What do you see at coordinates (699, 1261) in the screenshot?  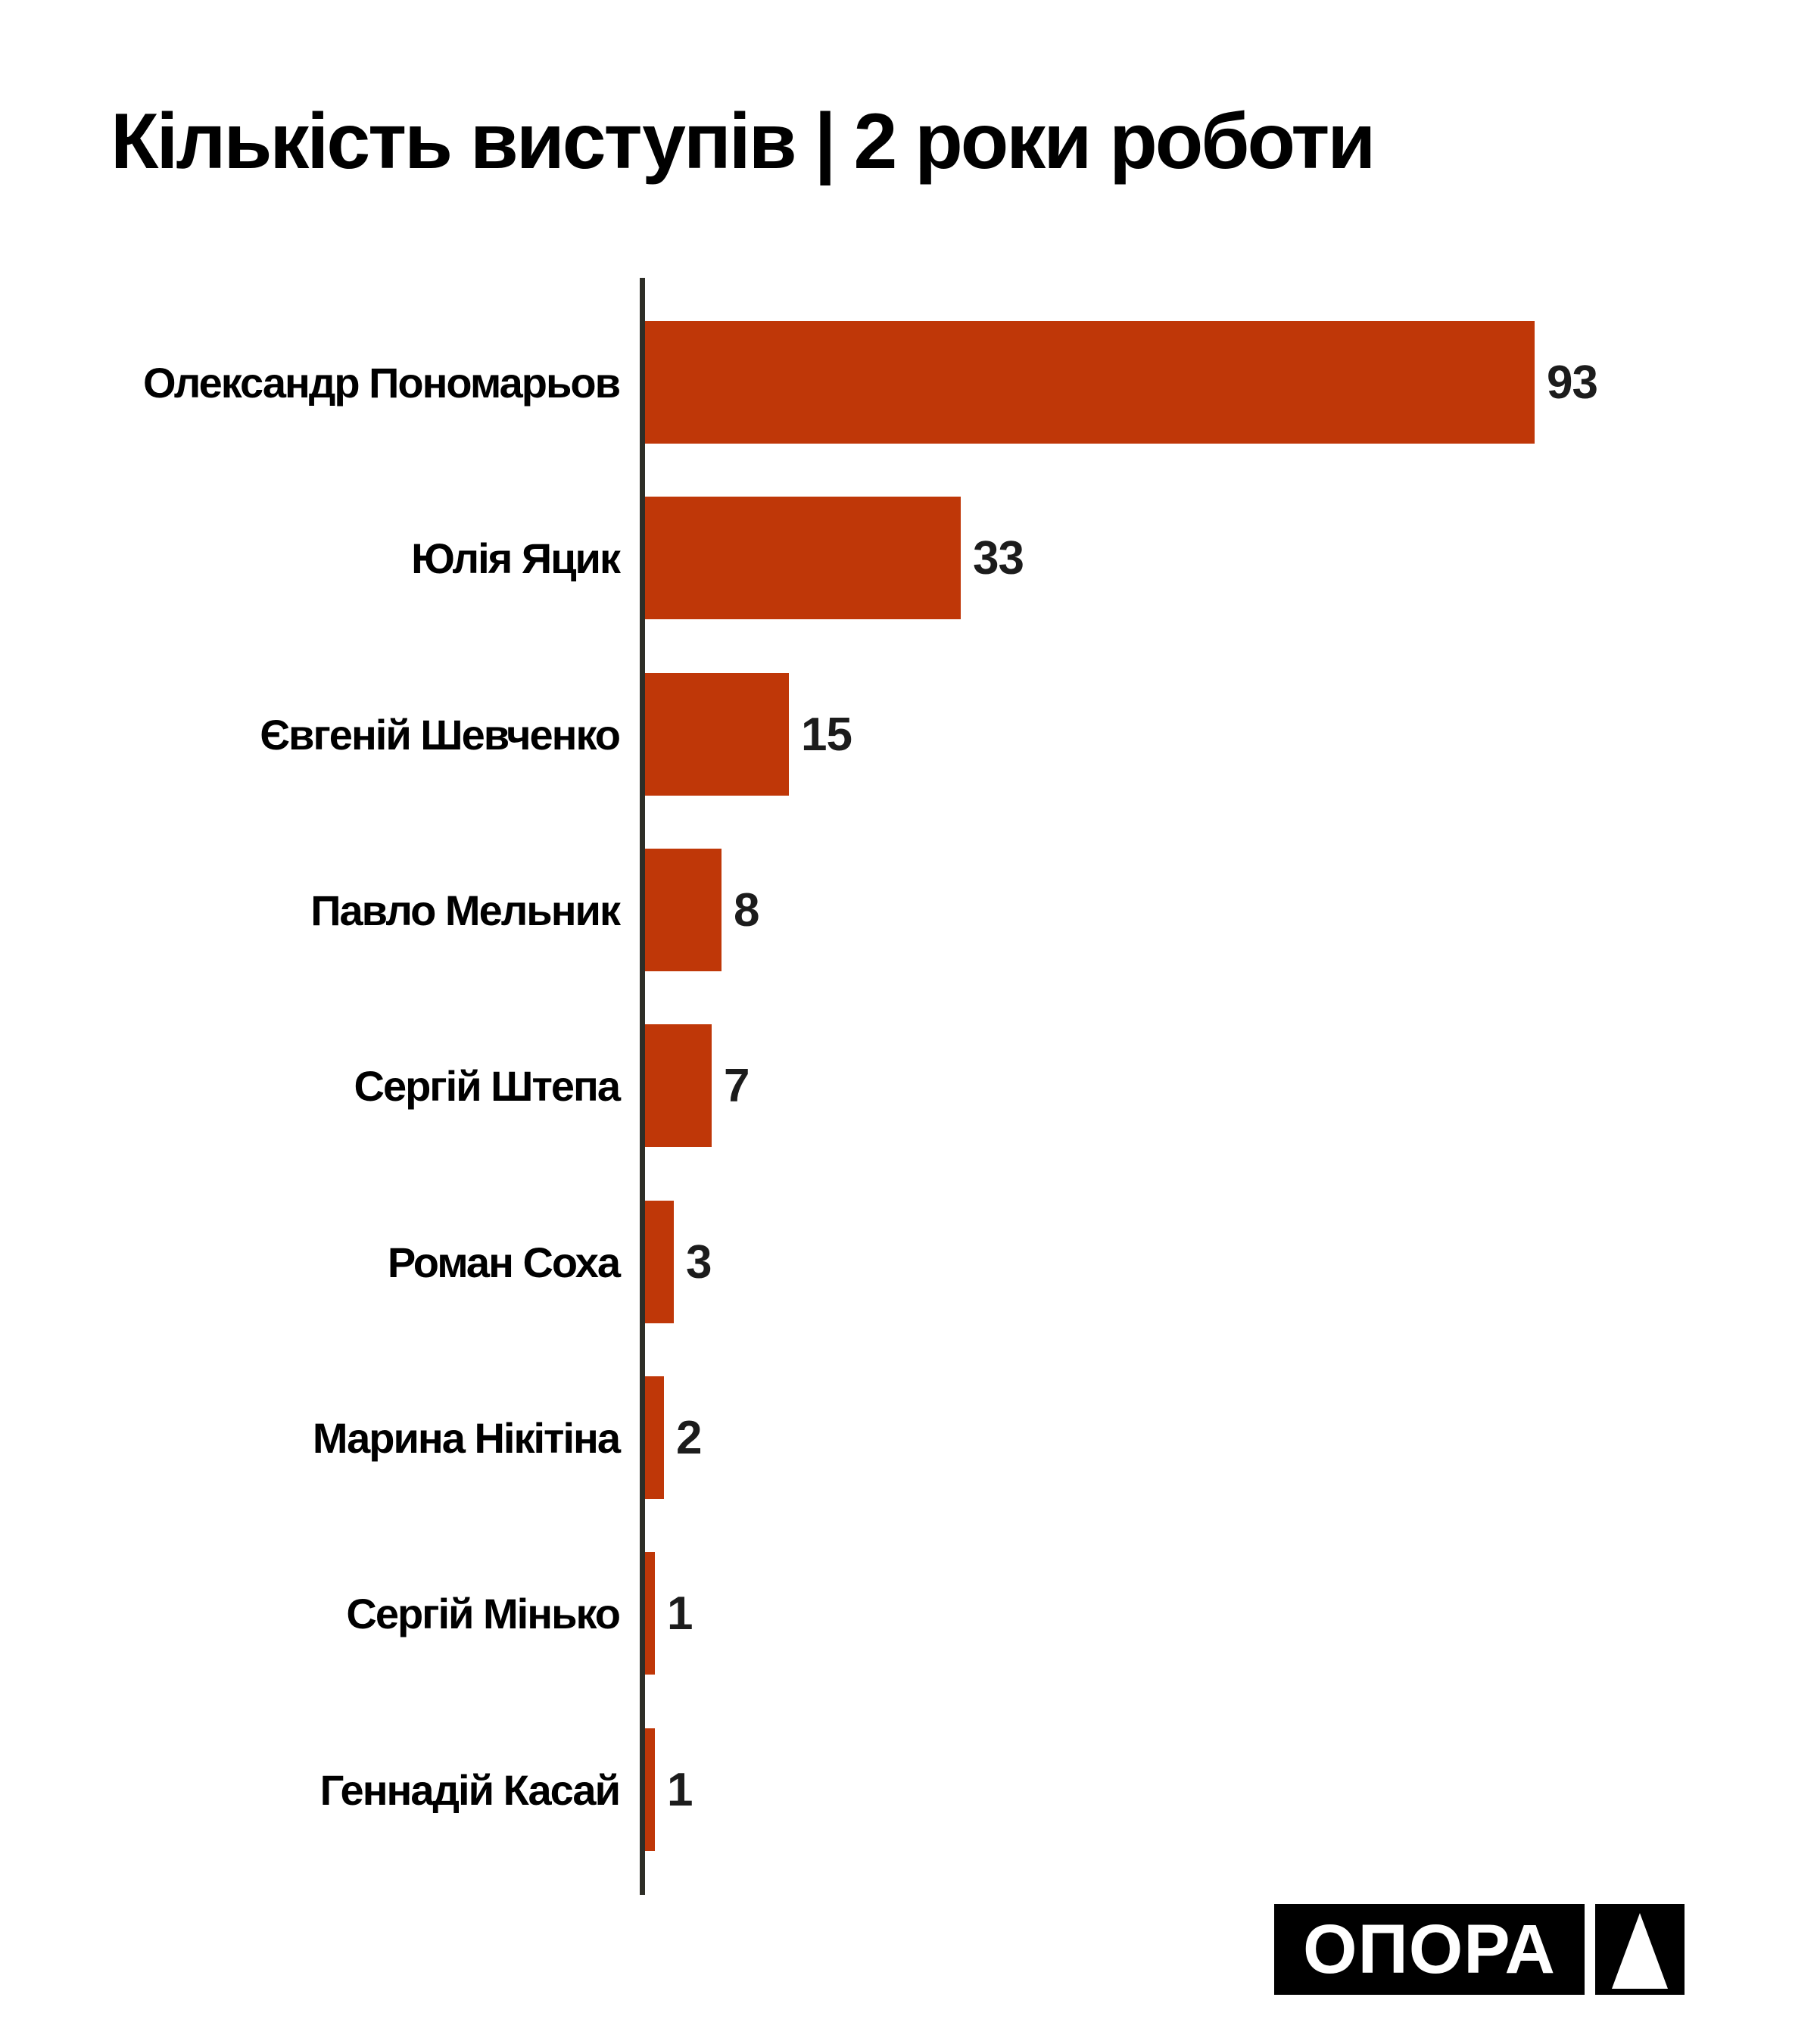 I see `bar-value-label: 3` at bounding box center [699, 1261].